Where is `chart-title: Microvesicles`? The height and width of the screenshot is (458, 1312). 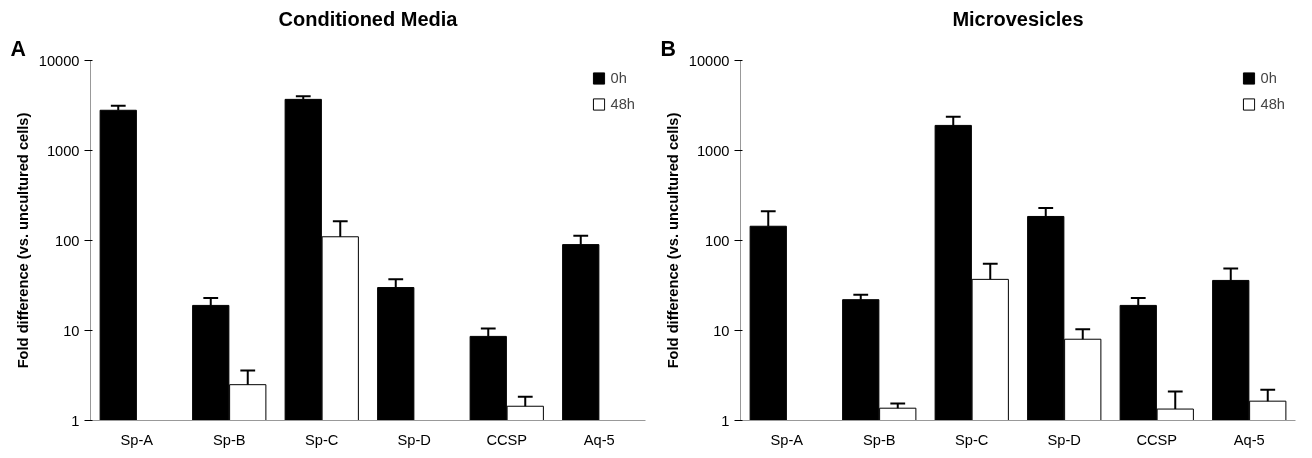 chart-title: Microvesicles is located at coordinates (1018, 18).